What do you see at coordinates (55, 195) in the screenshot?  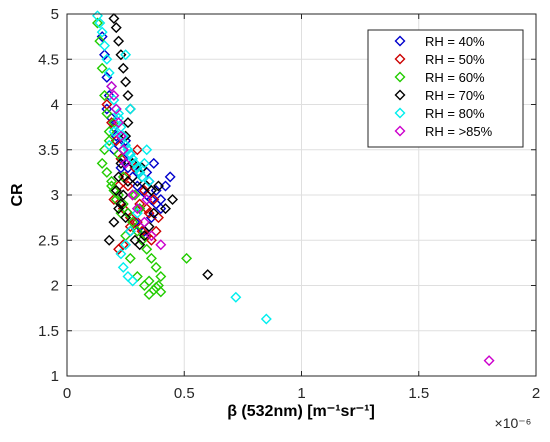 I see `y-tick-label: 3` at bounding box center [55, 195].